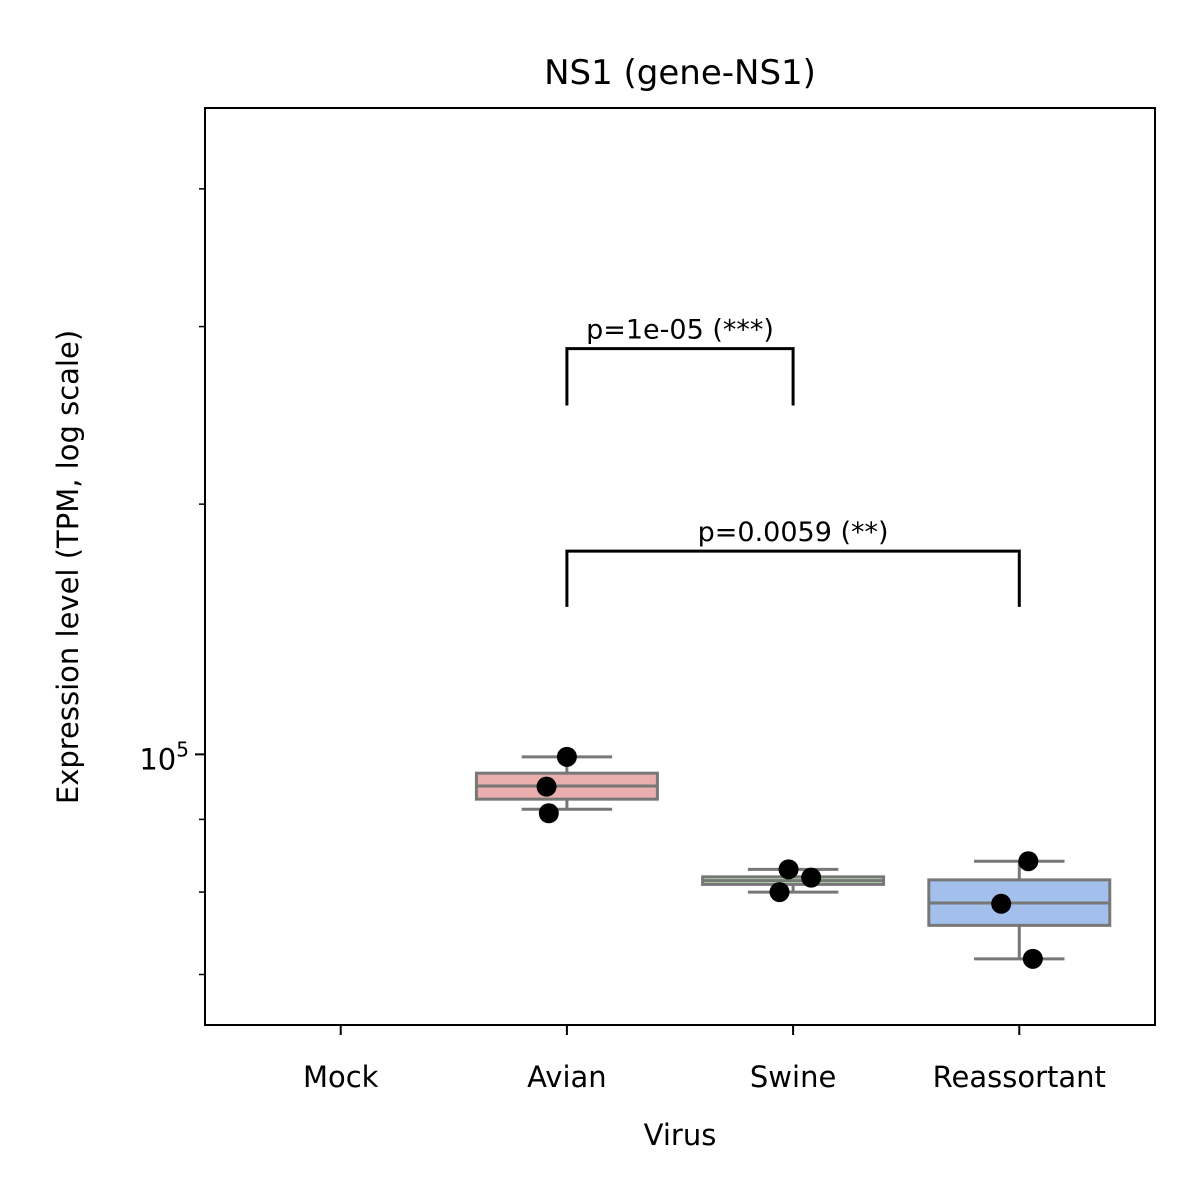 Image resolution: width=1200 pixels, height=1200 pixels. I want to click on x-tick-label: Avian, so click(567, 1077).